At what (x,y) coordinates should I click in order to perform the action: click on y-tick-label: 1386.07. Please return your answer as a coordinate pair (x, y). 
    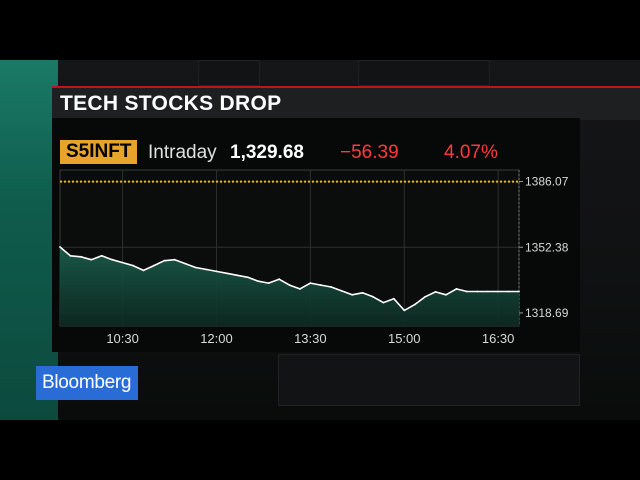
    Looking at the image, I should click on (547, 182).